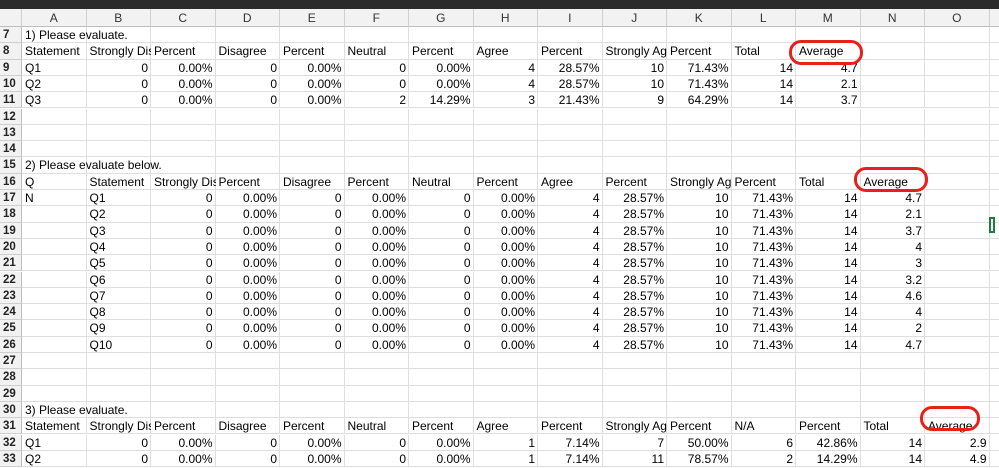  I want to click on row-number: 32, so click(11, 442).